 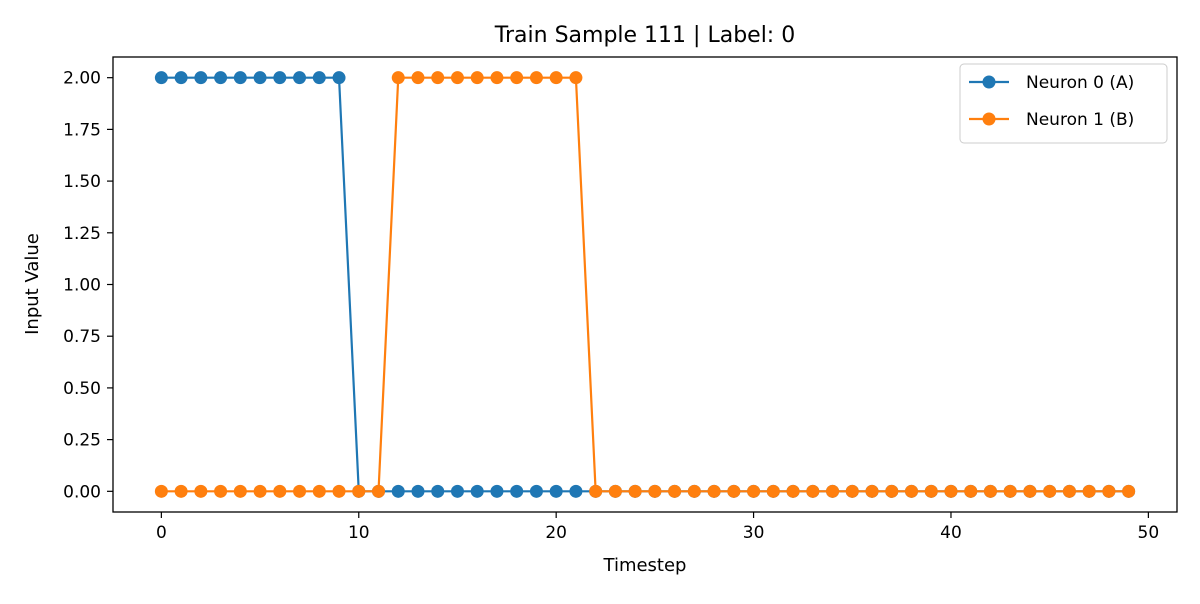 What do you see at coordinates (644, 35) in the screenshot?
I see `chart-title: Train Sample 111 | Label: 0` at bounding box center [644, 35].